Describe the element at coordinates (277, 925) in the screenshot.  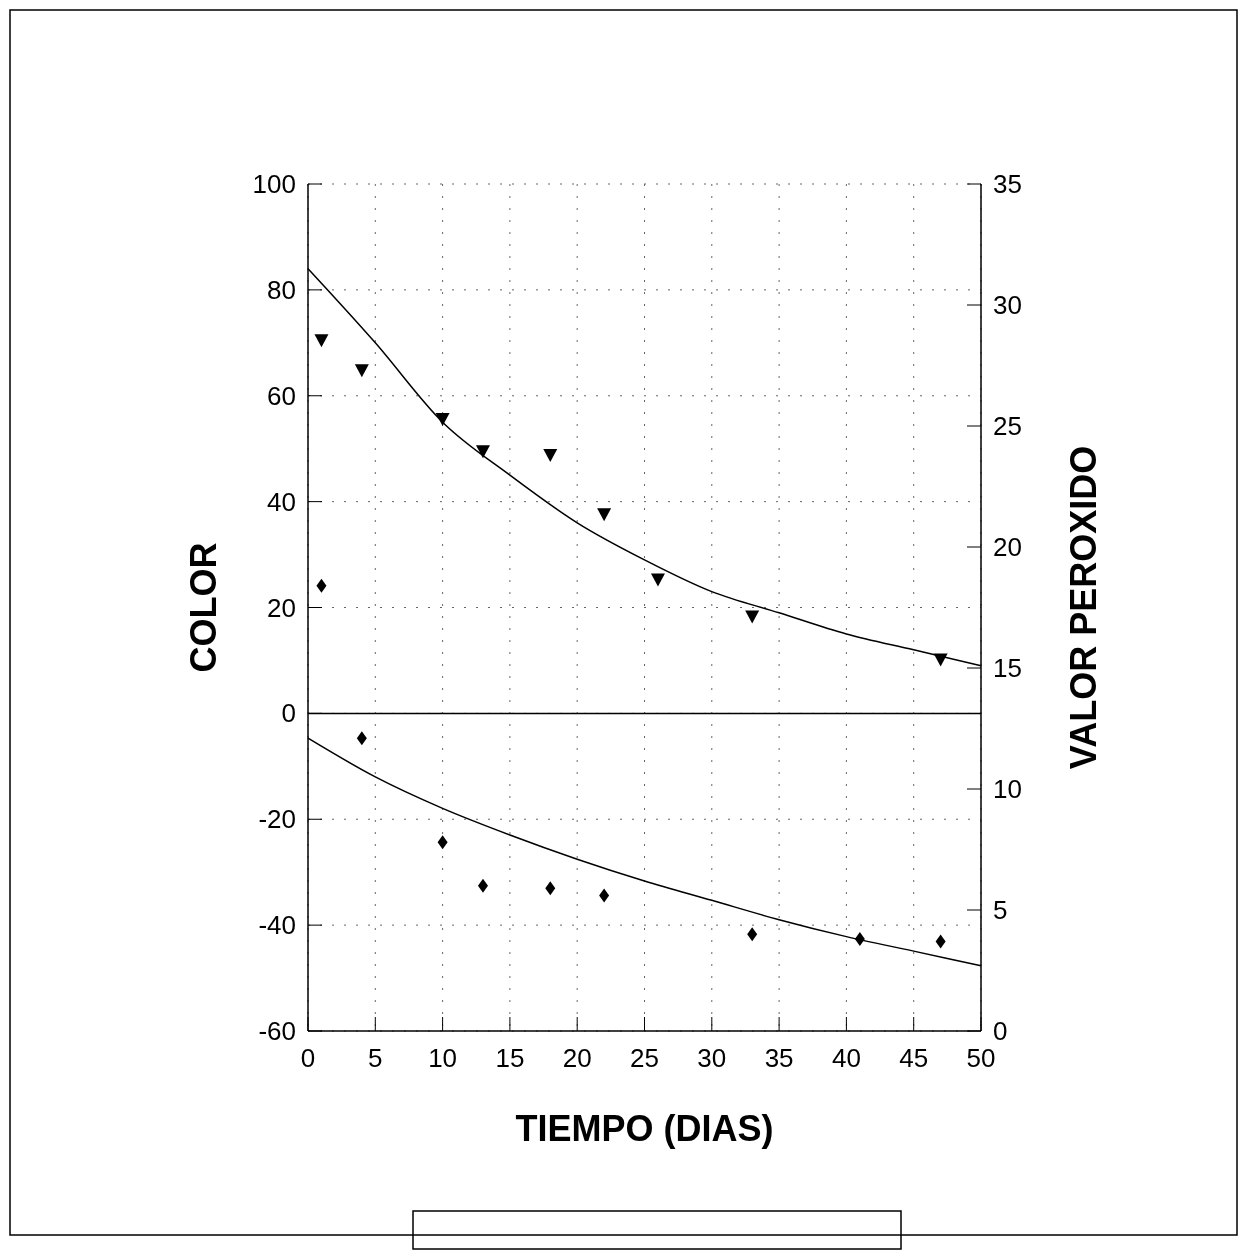
I see `y-tick-label: -40` at that location.